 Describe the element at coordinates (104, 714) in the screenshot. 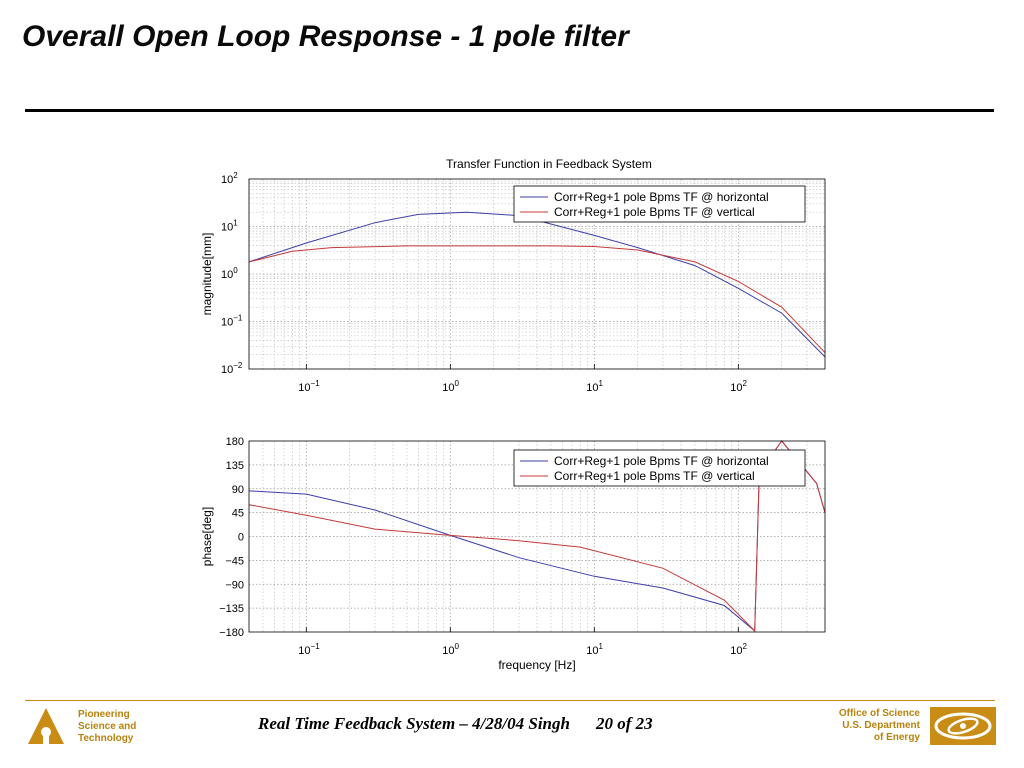

I see `left-tagline-line: Pioneering` at that location.